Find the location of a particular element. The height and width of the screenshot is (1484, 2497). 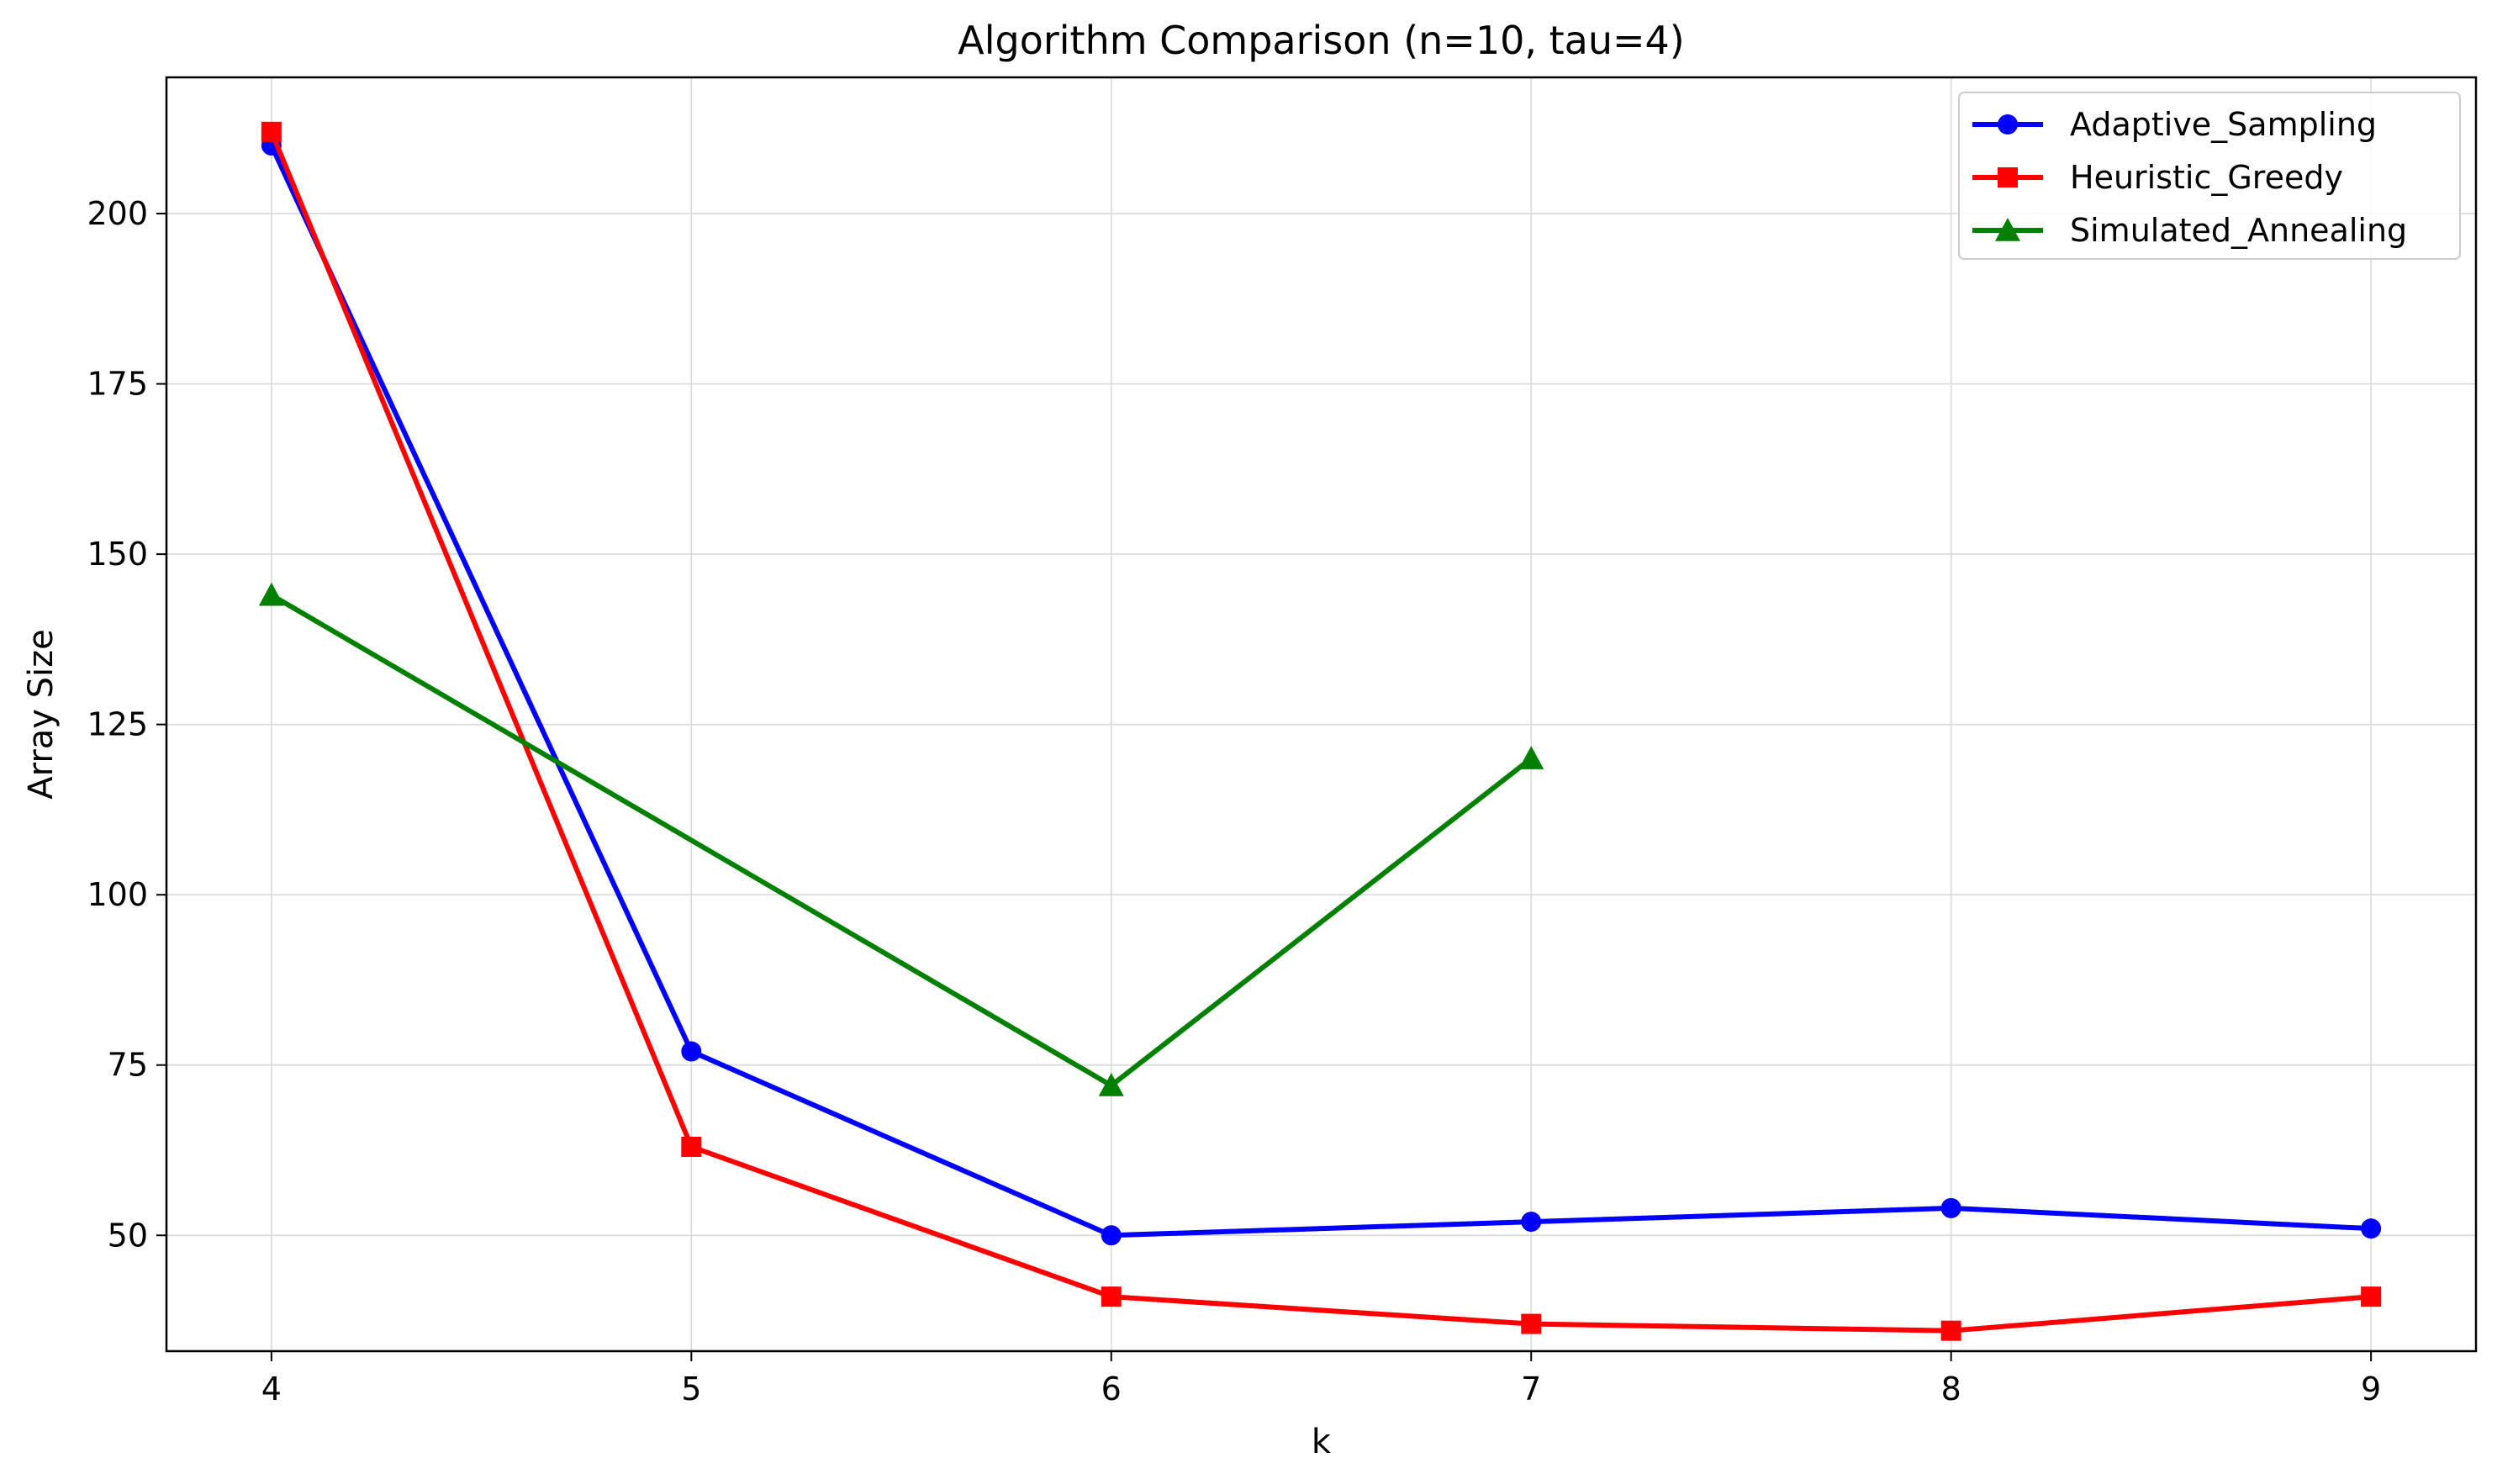

y-tick-label: 200 is located at coordinates (117, 213).